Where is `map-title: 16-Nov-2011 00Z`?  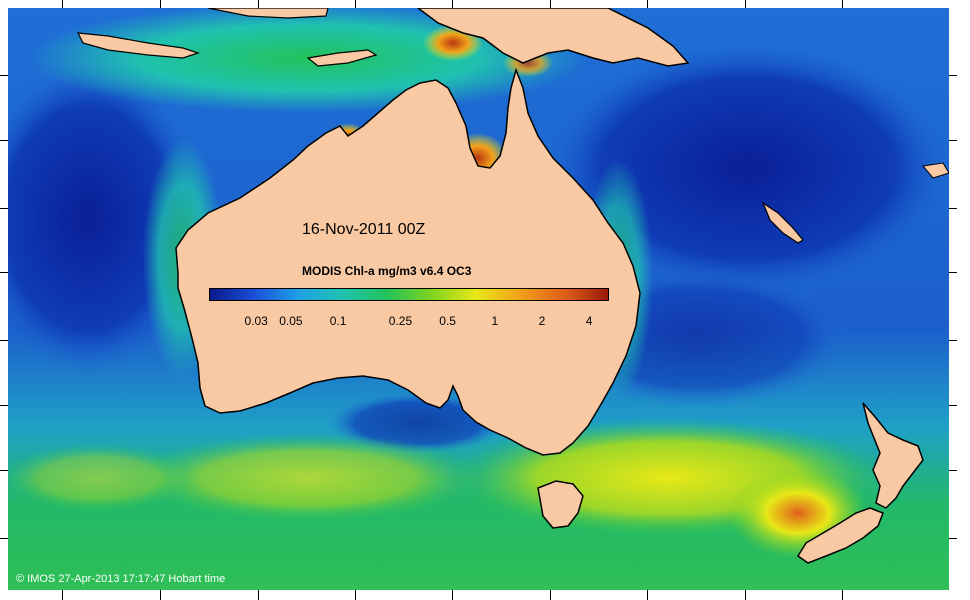
map-title: 16-Nov-2011 00Z is located at coordinates (364, 229).